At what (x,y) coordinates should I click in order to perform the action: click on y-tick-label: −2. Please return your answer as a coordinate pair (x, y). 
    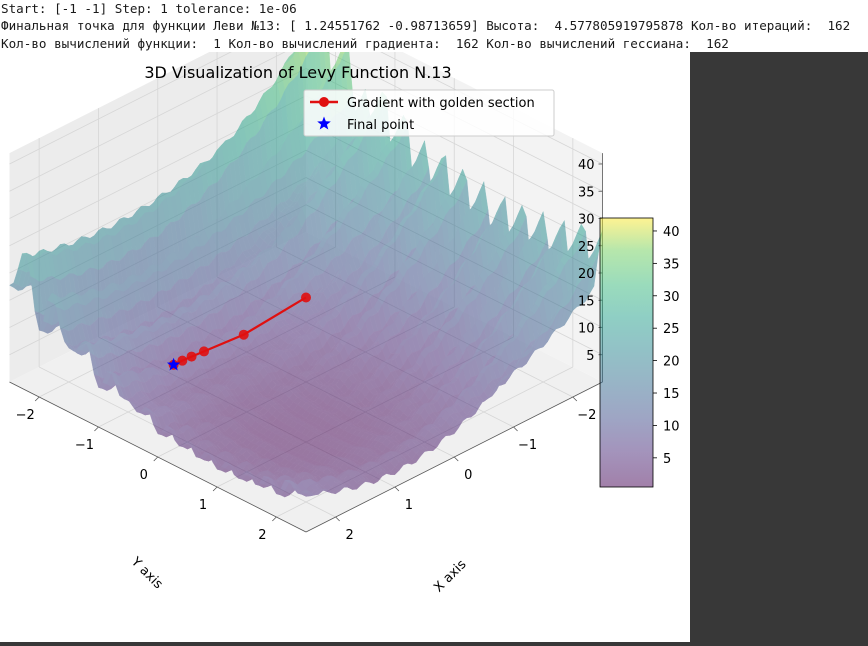
    Looking at the image, I should click on (25, 415).